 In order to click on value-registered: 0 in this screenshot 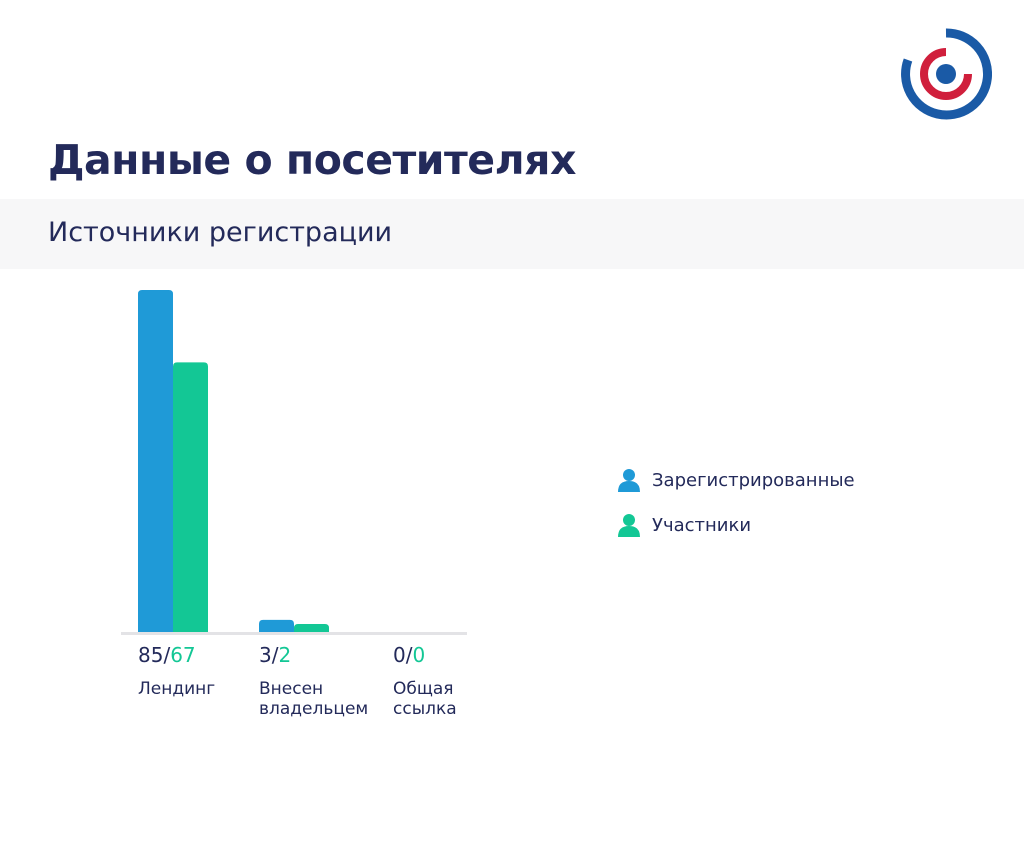, I will do `click(399, 655)`.